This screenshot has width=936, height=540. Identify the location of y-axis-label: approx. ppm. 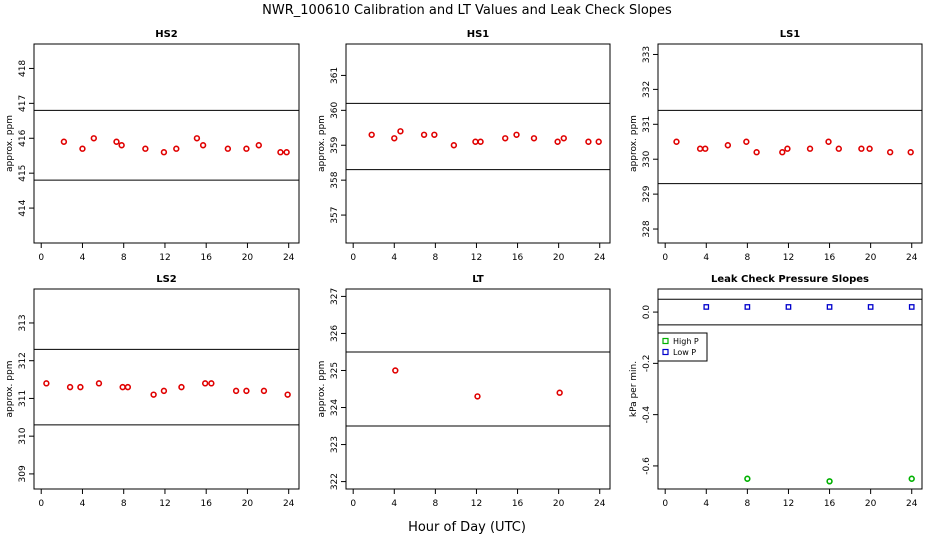
(322, 143).